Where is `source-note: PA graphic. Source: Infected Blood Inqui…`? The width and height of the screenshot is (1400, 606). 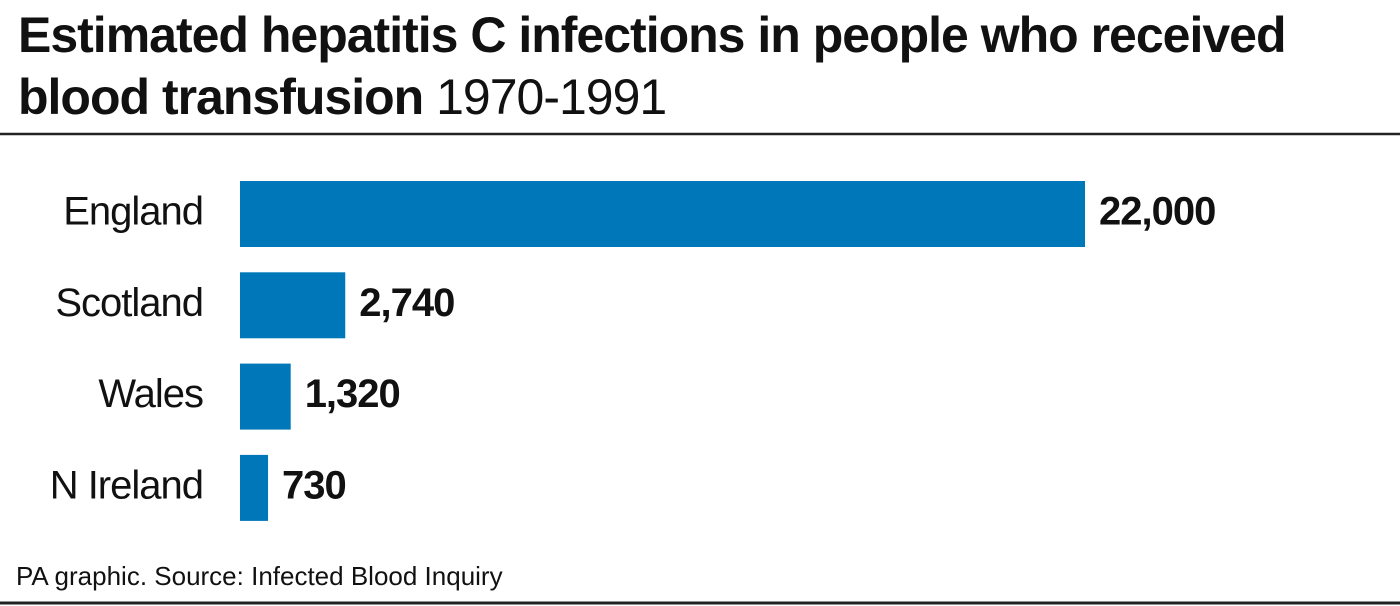
source-note: PA graphic. Source: Infected Blood Inqui… is located at coordinates (259, 576).